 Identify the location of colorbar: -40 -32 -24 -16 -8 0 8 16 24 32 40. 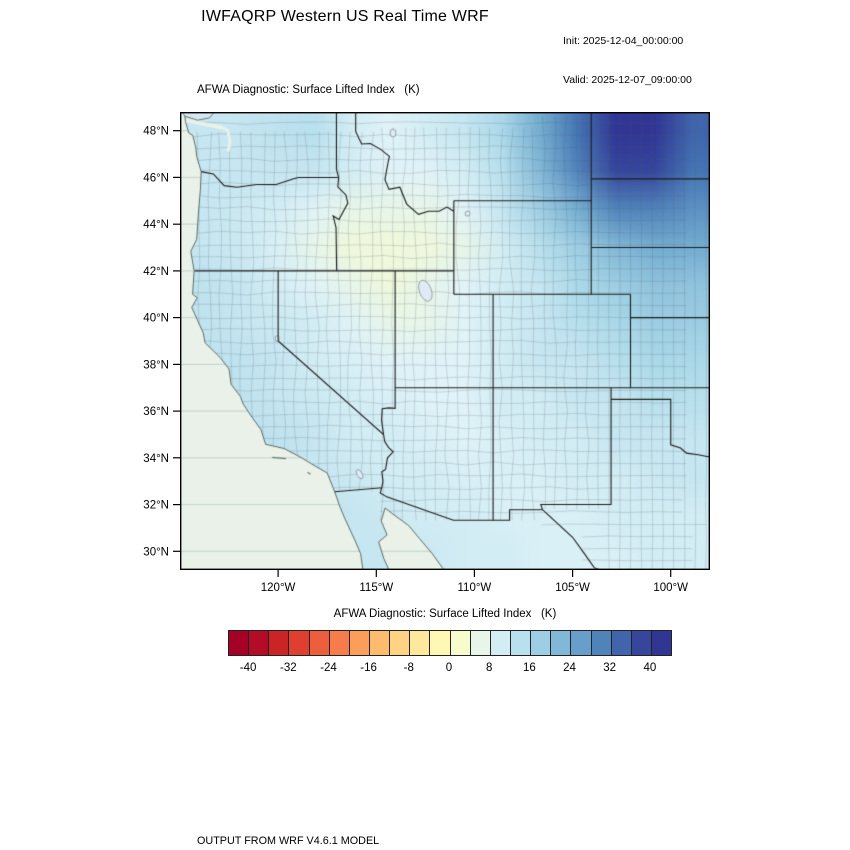
(450, 655).